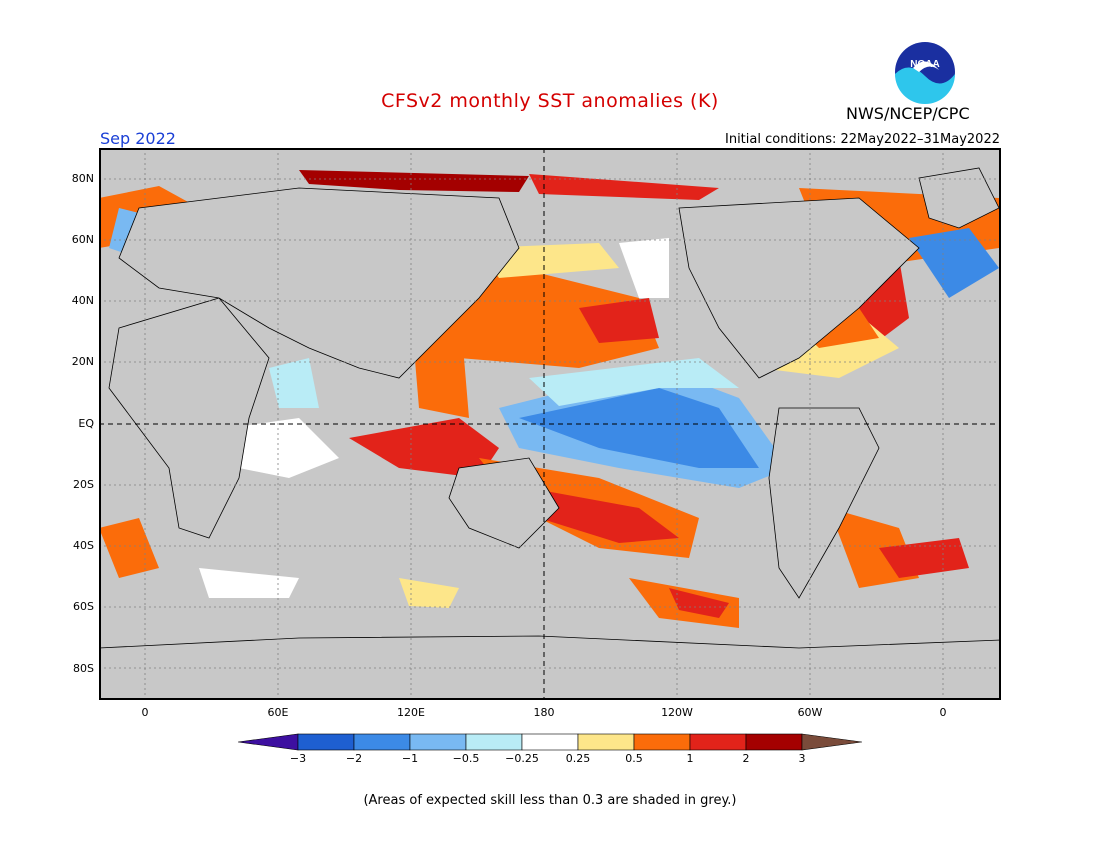 This screenshot has width=1100, height=850. I want to click on y-tick: 60N, so click(82, 239).